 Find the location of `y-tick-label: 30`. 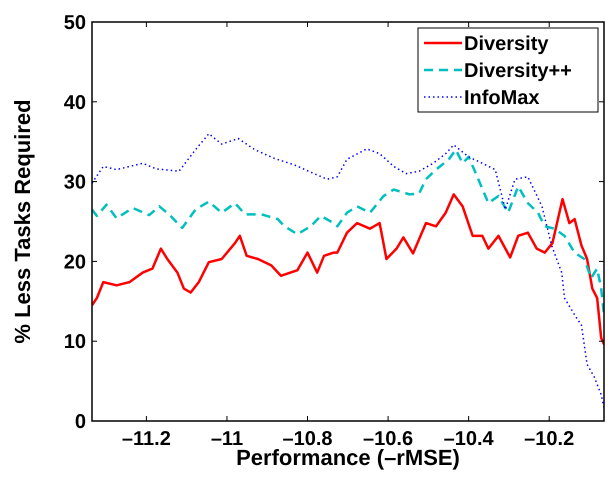

y-tick-label: 30 is located at coordinates (75, 183).